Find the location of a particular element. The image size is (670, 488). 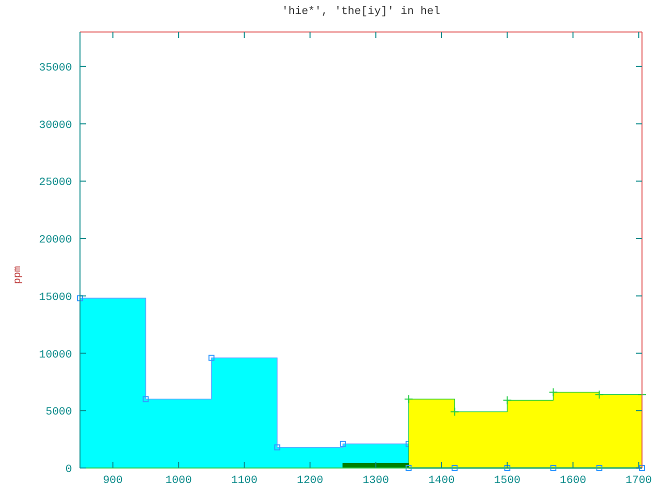

x-tick-label: 1000 is located at coordinates (178, 481).